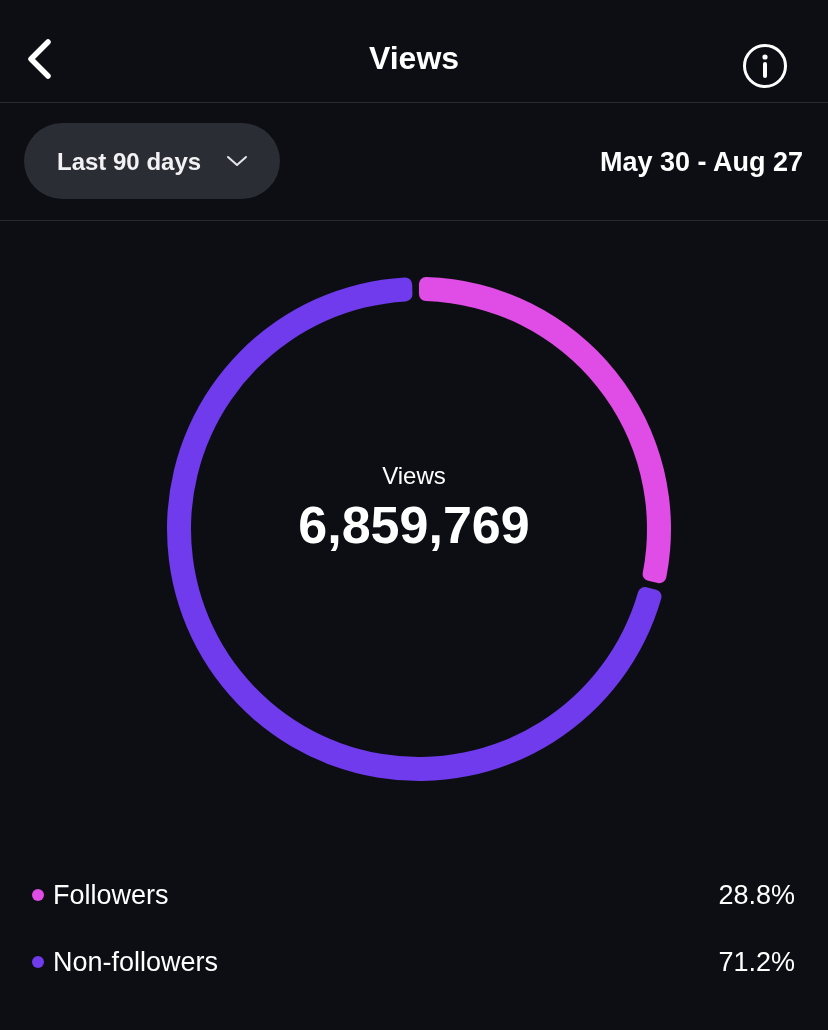 The image size is (828, 1030). Describe the element at coordinates (414, 525) in the screenshot. I see `text: 6,859,769` at that location.